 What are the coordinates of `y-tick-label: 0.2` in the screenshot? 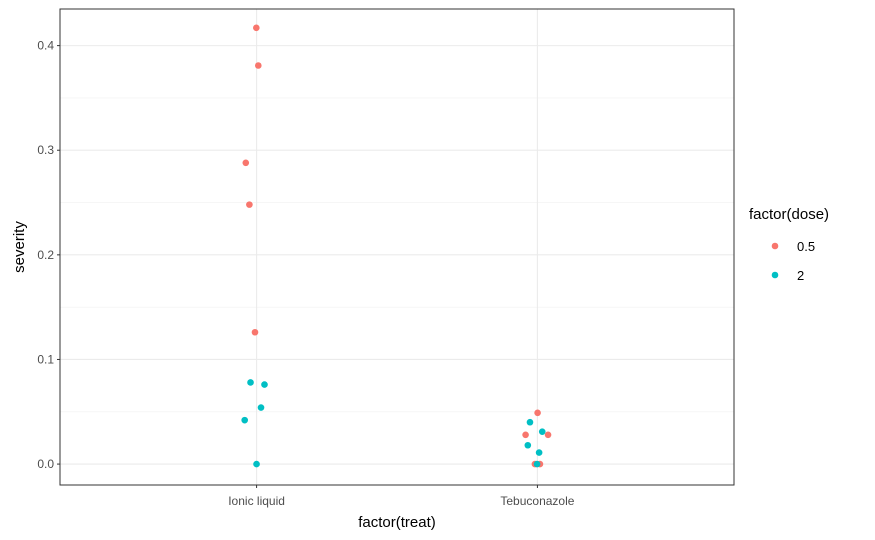 It's located at (45, 255).